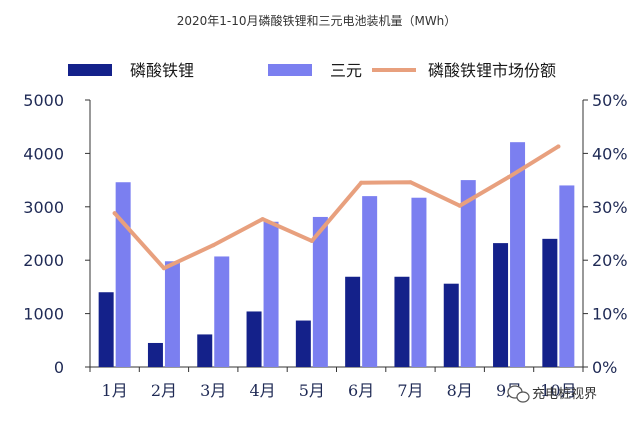 The height and width of the screenshot is (423, 633). I want to click on y-right-tick-label: 40%, so click(610, 153).